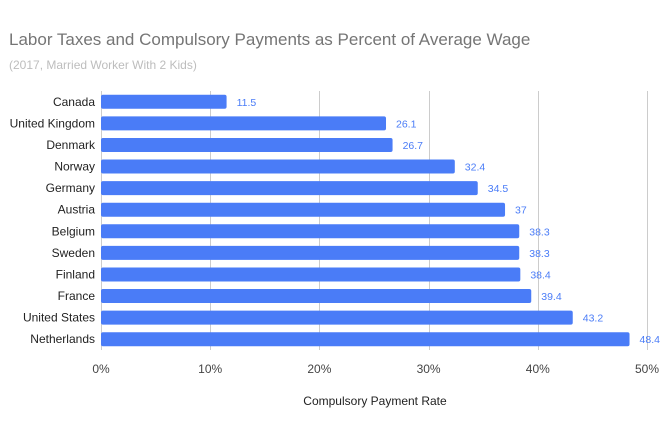  Describe the element at coordinates (103, 65) in the screenshot. I see `chart-subtitle: (2017, Married Worker With 2 Kids)` at that location.